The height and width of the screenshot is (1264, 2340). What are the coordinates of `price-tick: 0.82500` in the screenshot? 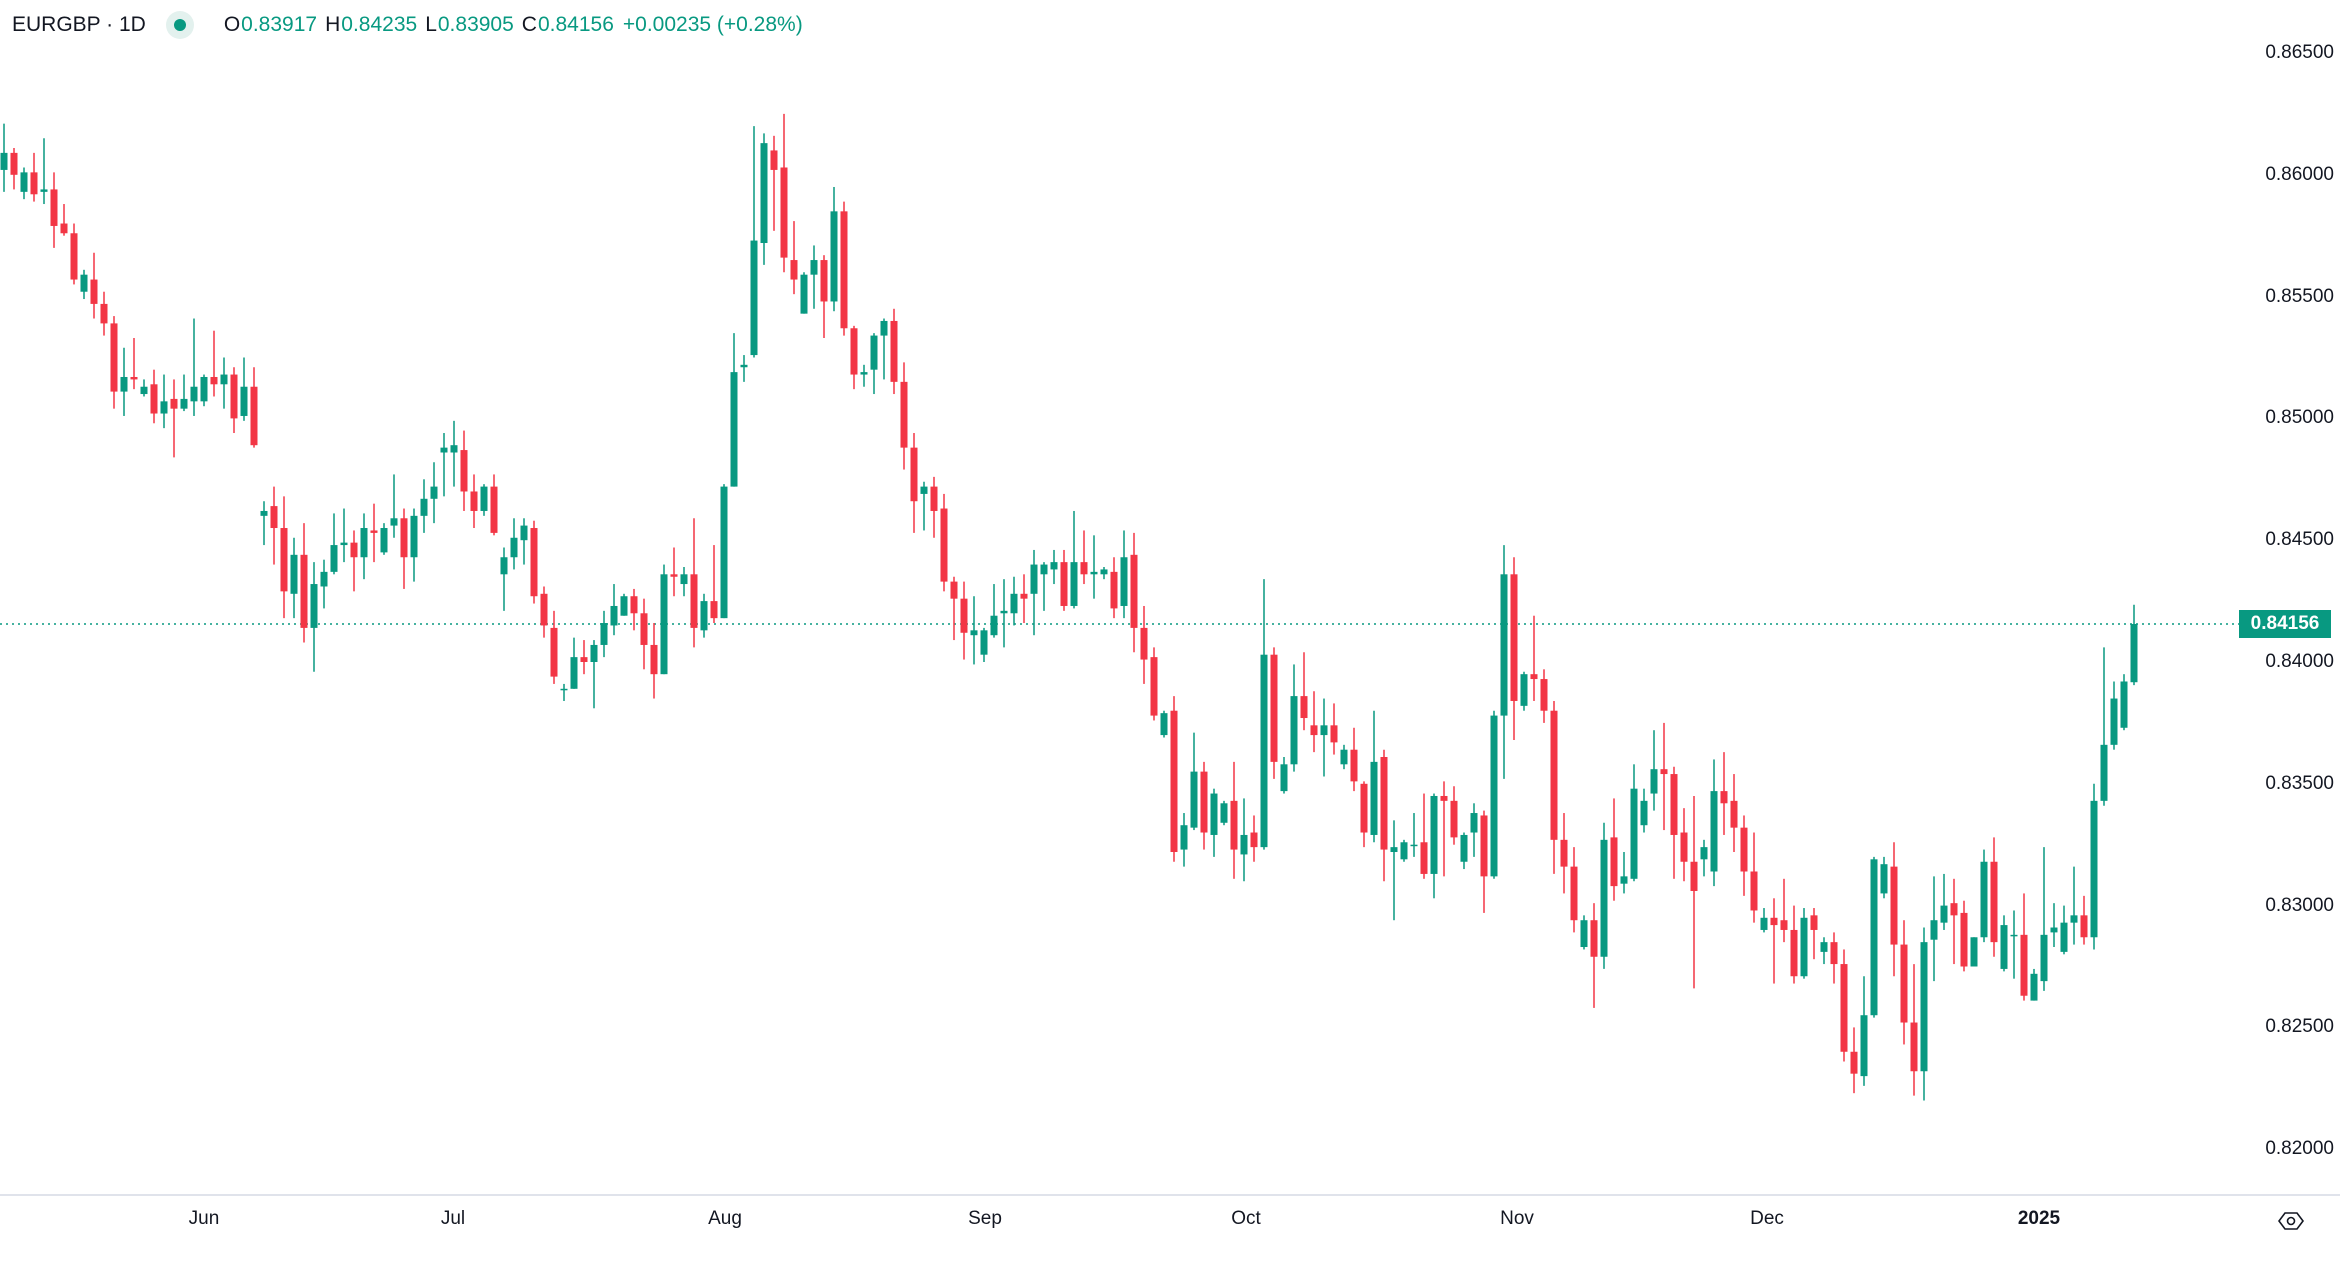 It's located at (2299, 1027).